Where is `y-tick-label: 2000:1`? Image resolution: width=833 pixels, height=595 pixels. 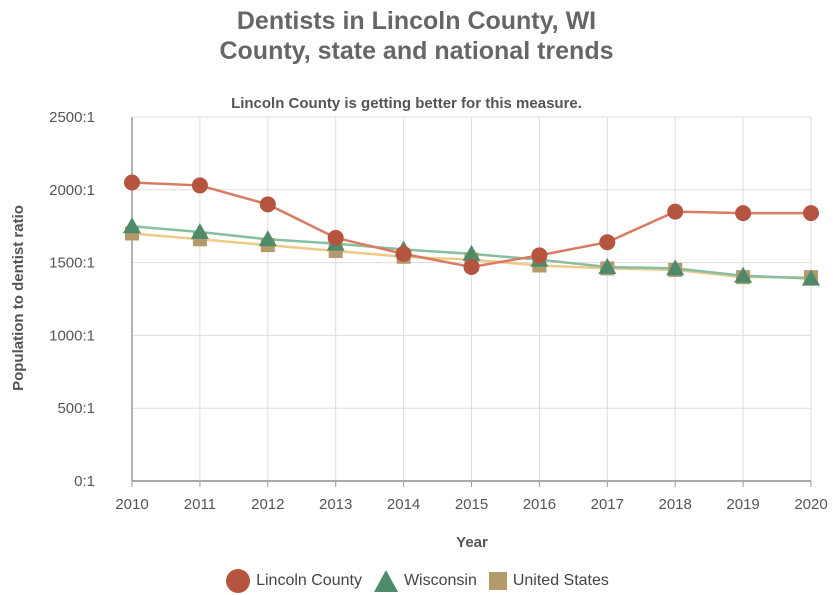 y-tick-label: 2000:1 is located at coordinates (72, 190).